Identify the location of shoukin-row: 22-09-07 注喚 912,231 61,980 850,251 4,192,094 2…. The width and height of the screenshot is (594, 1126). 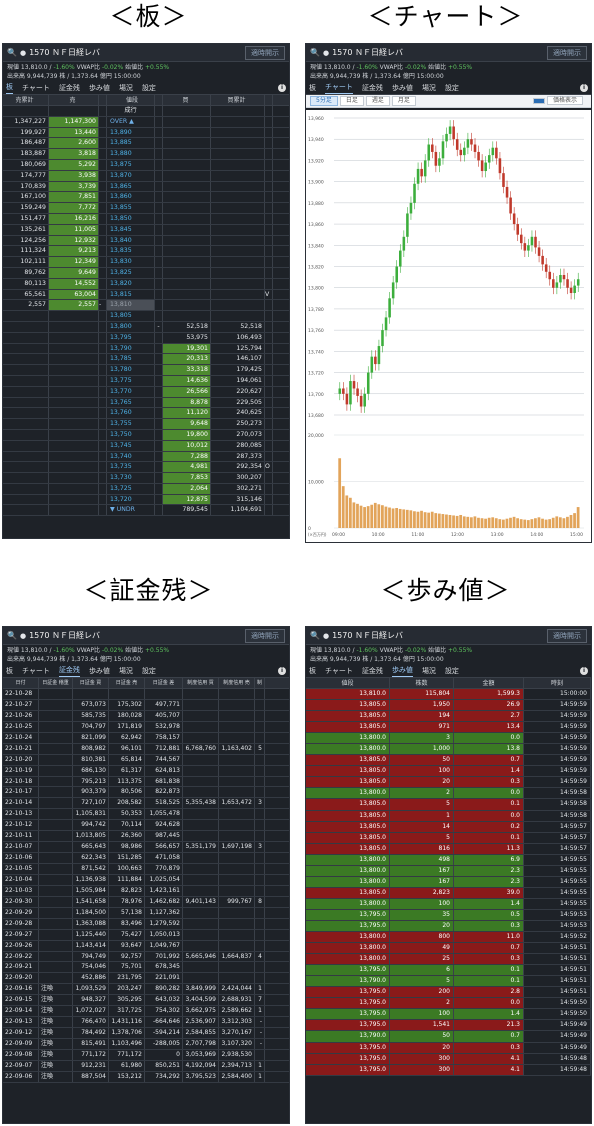
(146, 1066).